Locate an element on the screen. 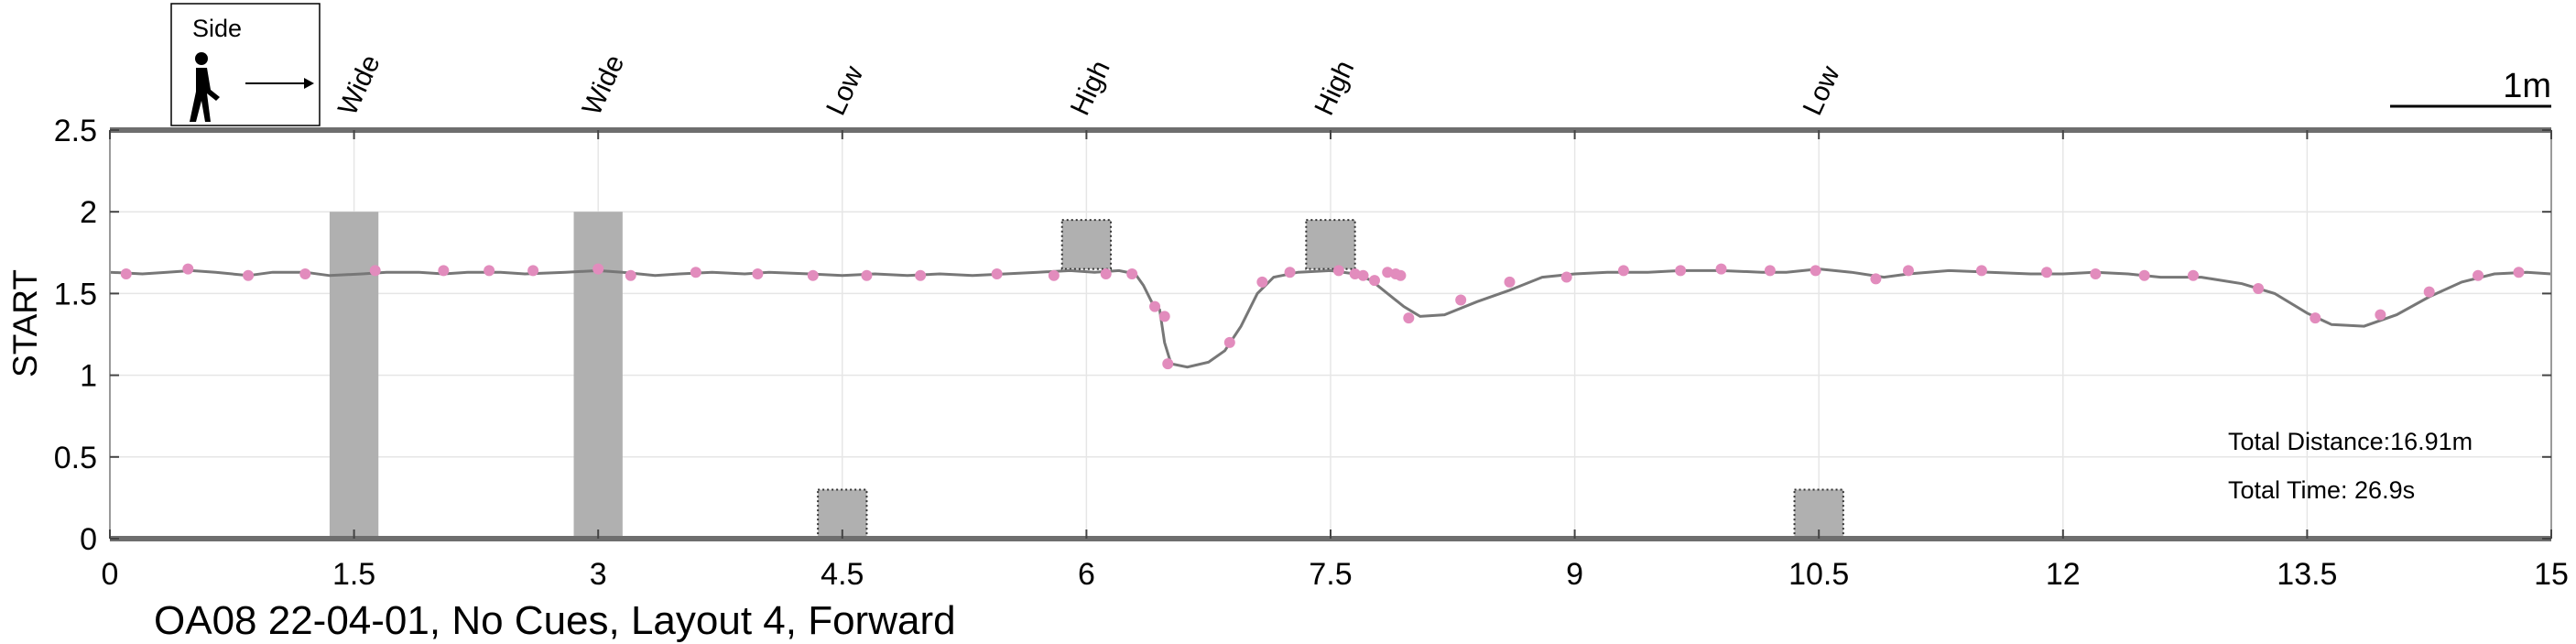 The image size is (2576, 644). total-time-label: Total Time: 26.9s is located at coordinates (2321, 490).